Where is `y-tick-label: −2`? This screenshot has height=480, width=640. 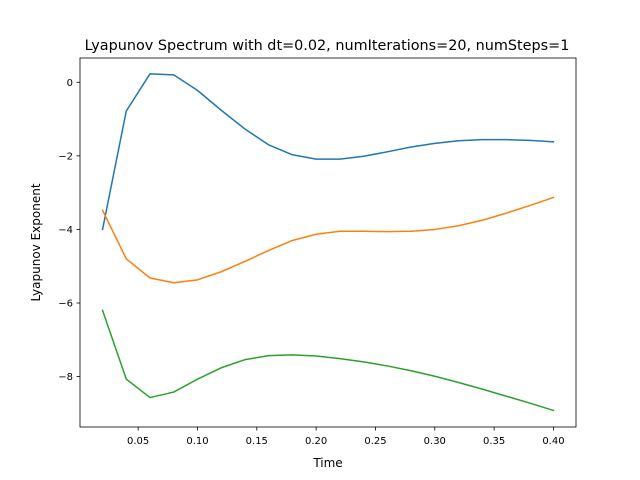 y-tick-label: −2 is located at coordinates (65, 156).